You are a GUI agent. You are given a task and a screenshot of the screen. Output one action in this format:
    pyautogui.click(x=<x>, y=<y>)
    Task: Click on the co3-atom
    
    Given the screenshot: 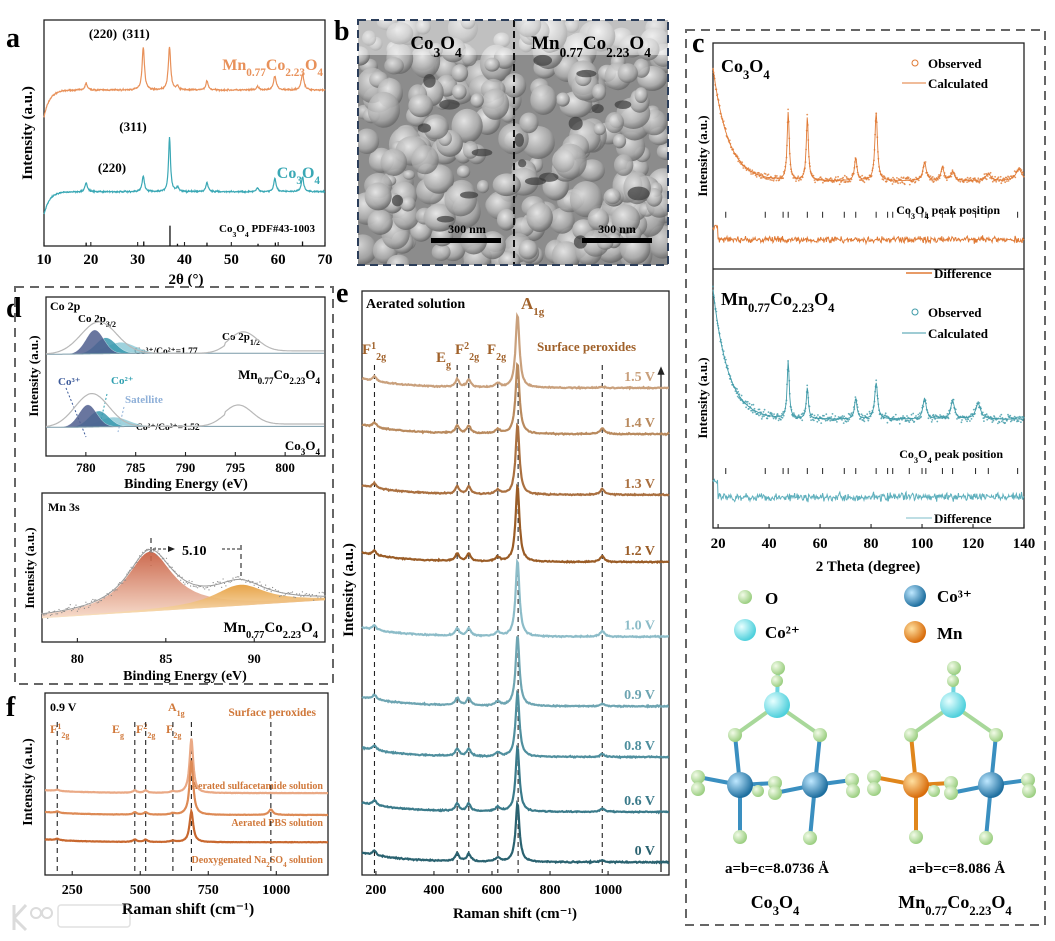 What is the action you would take?
    pyautogui.click(x=815, y=785)
    